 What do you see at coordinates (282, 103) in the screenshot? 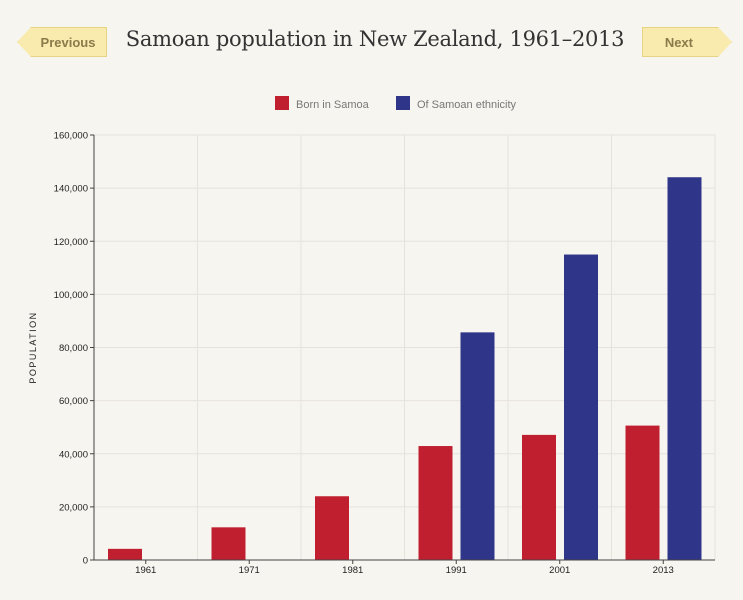
I see `legend-born-in-samoa-swatch` at bounding box center [282, 103].